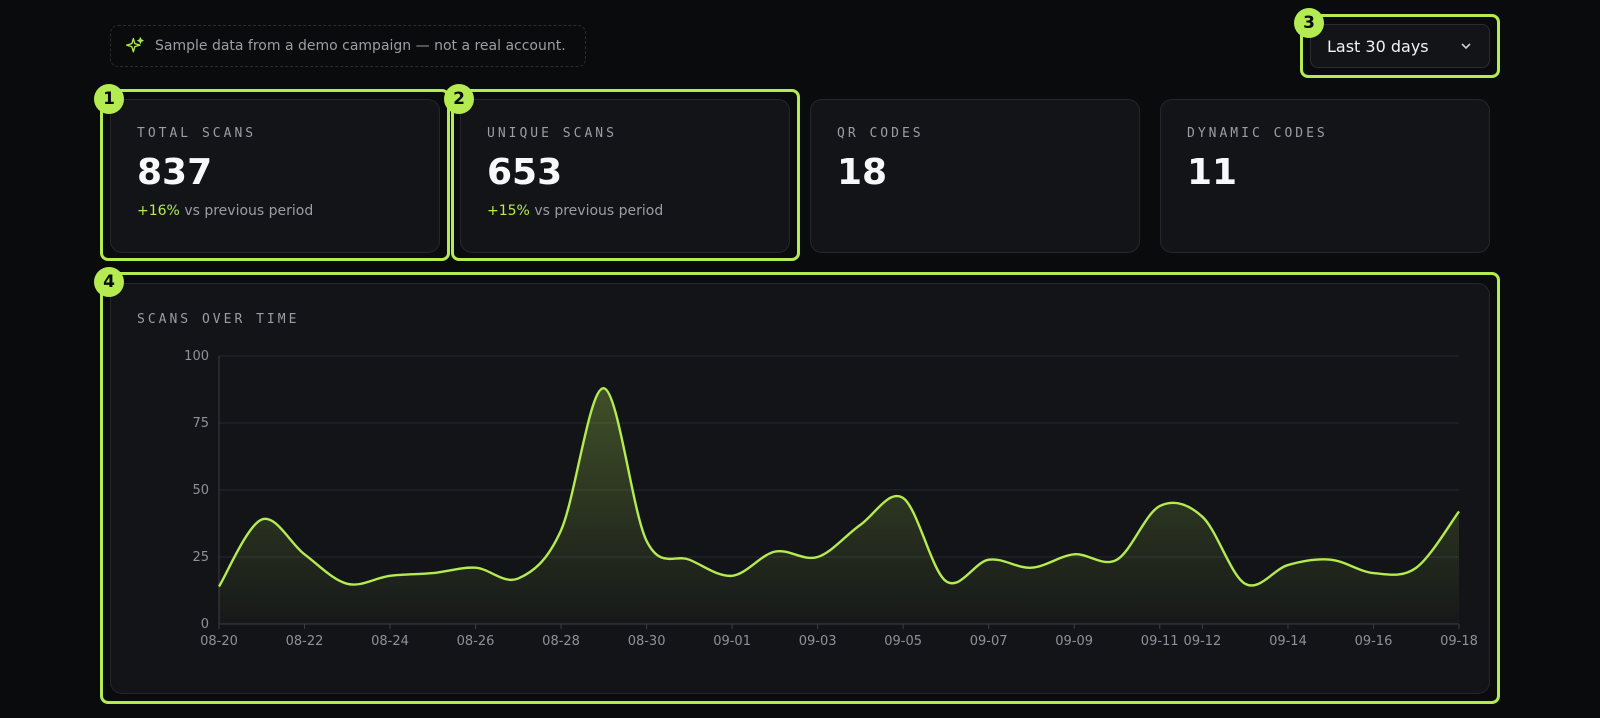  I want to click on stat-delta: +15% vs previous period, so click(625, 211).